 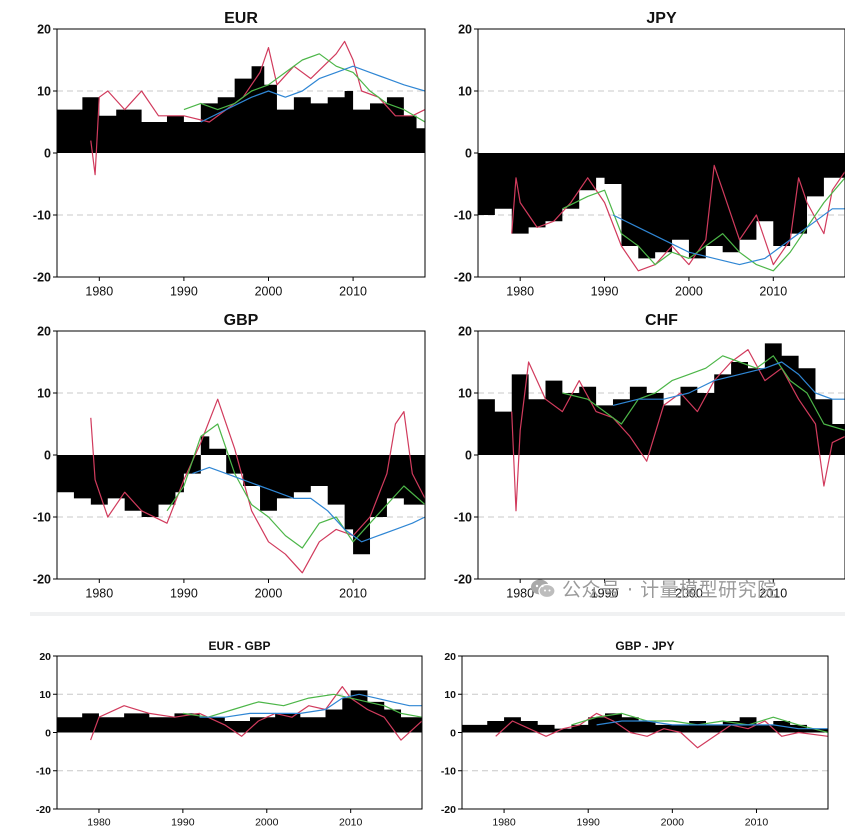 I want to click on chart-title: EUR, so click(x=241, y=18).